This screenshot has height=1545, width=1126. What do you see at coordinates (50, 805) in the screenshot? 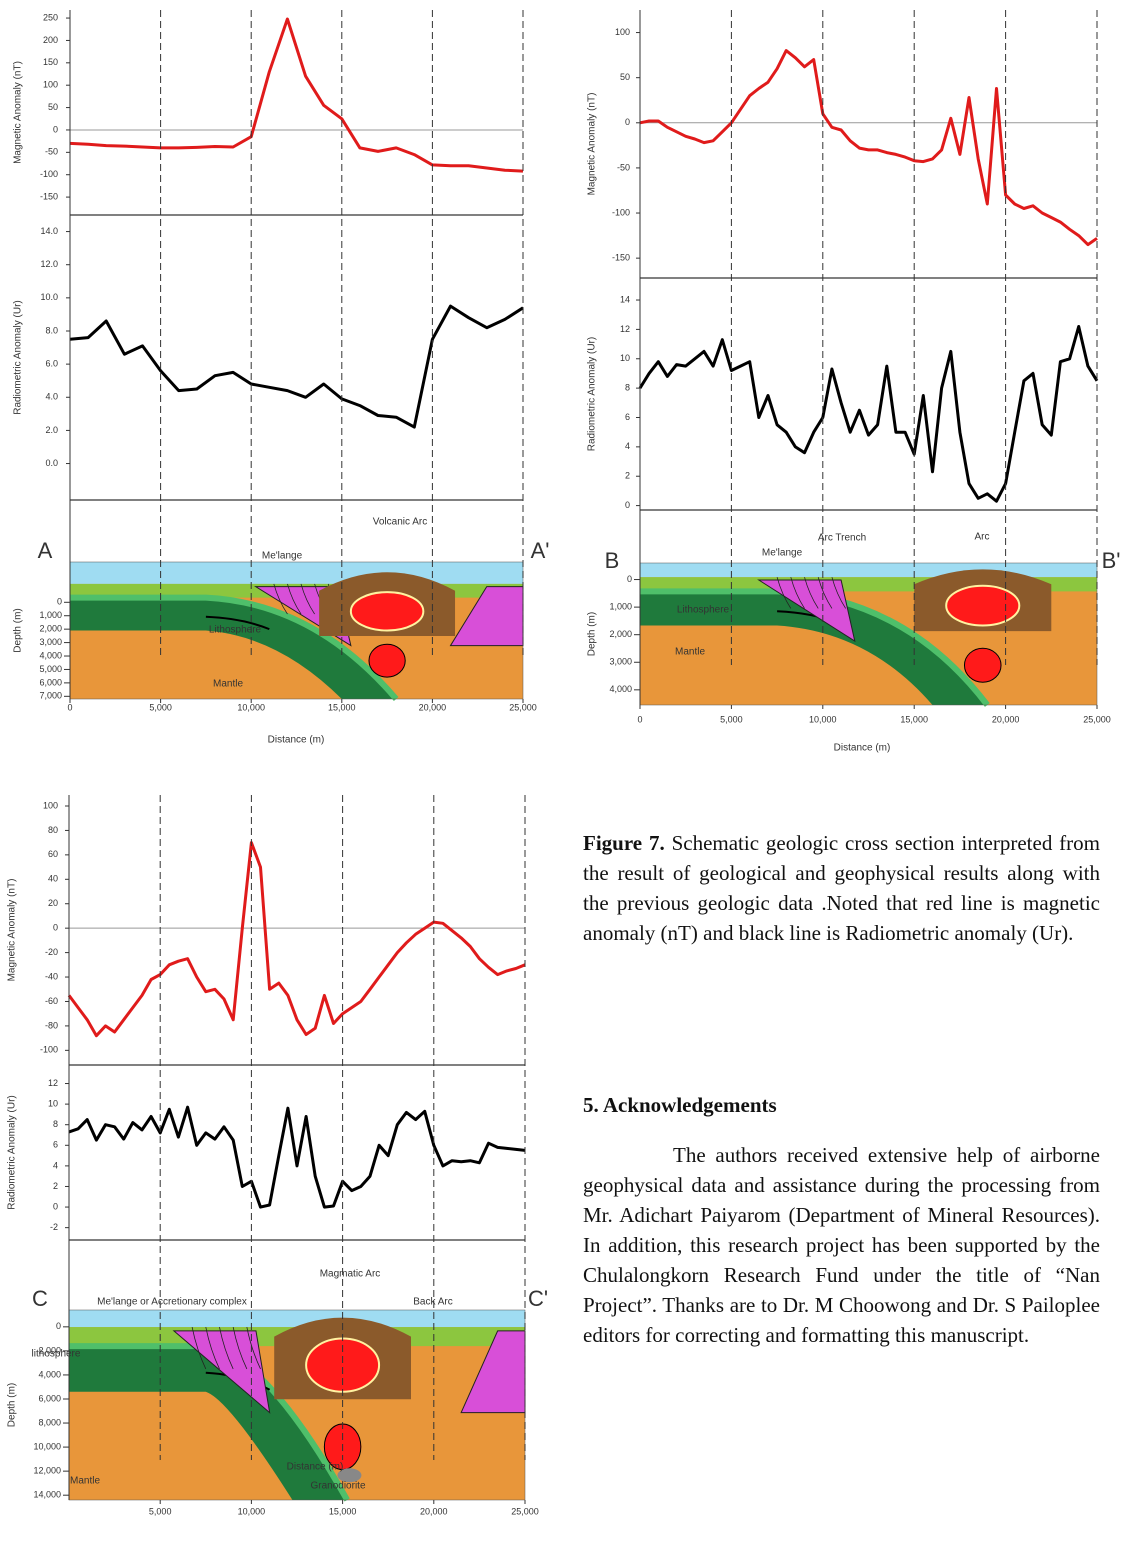
I see `y-tick-label: 100` at bounding box center [50, 805].